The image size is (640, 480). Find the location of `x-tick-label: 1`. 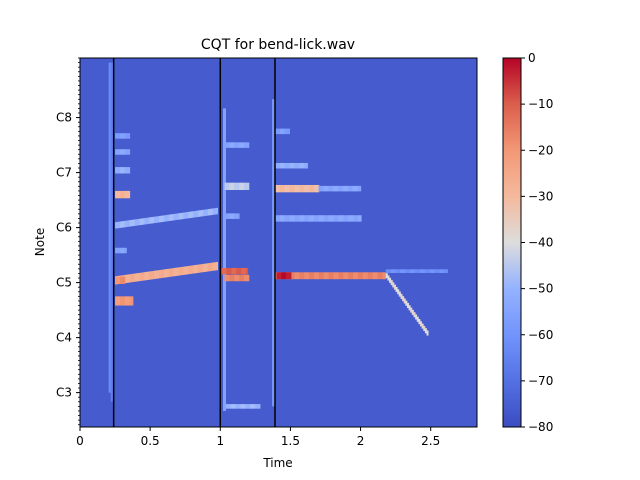

x-tick-label: 1 is located at coordinates (220, 441).